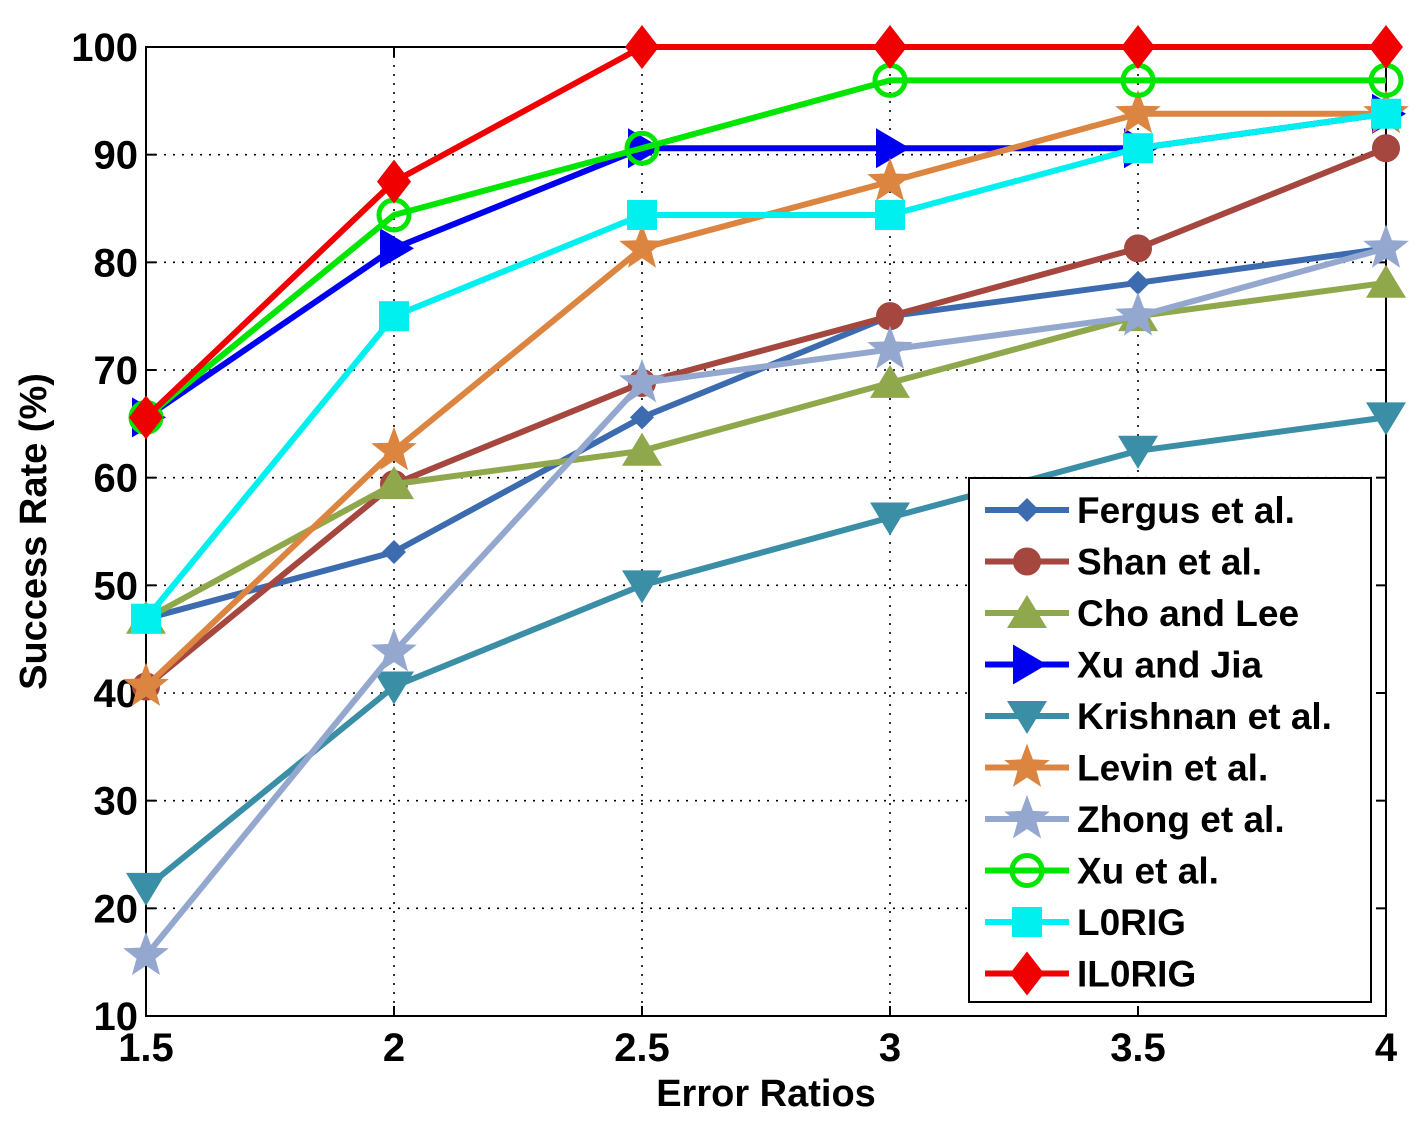 This screenshot has width=1423, height=1123. Describe the element at coordinates (116, 371) in the screenshot. I see `y-tick-label: 70` at that location.